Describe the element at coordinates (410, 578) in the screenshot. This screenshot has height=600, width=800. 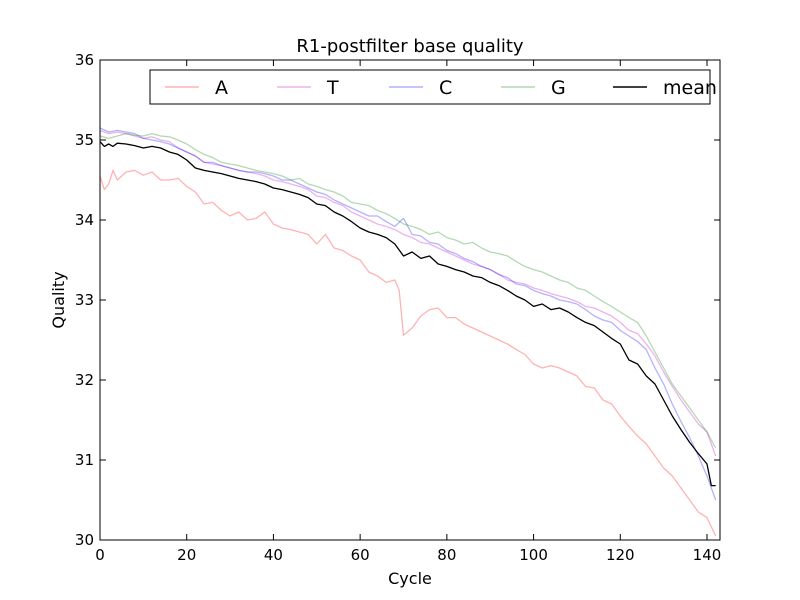
I see `x-axis-label: Cycle` at that location.